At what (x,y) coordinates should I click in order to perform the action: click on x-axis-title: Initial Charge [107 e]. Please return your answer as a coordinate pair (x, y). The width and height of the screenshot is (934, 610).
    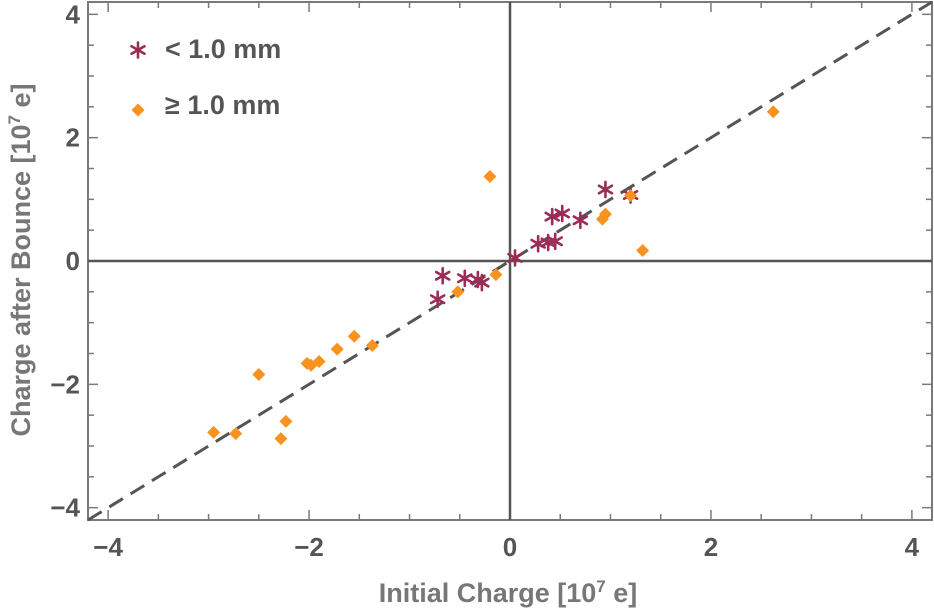
    Looking at the image, I should click on (508, 592).